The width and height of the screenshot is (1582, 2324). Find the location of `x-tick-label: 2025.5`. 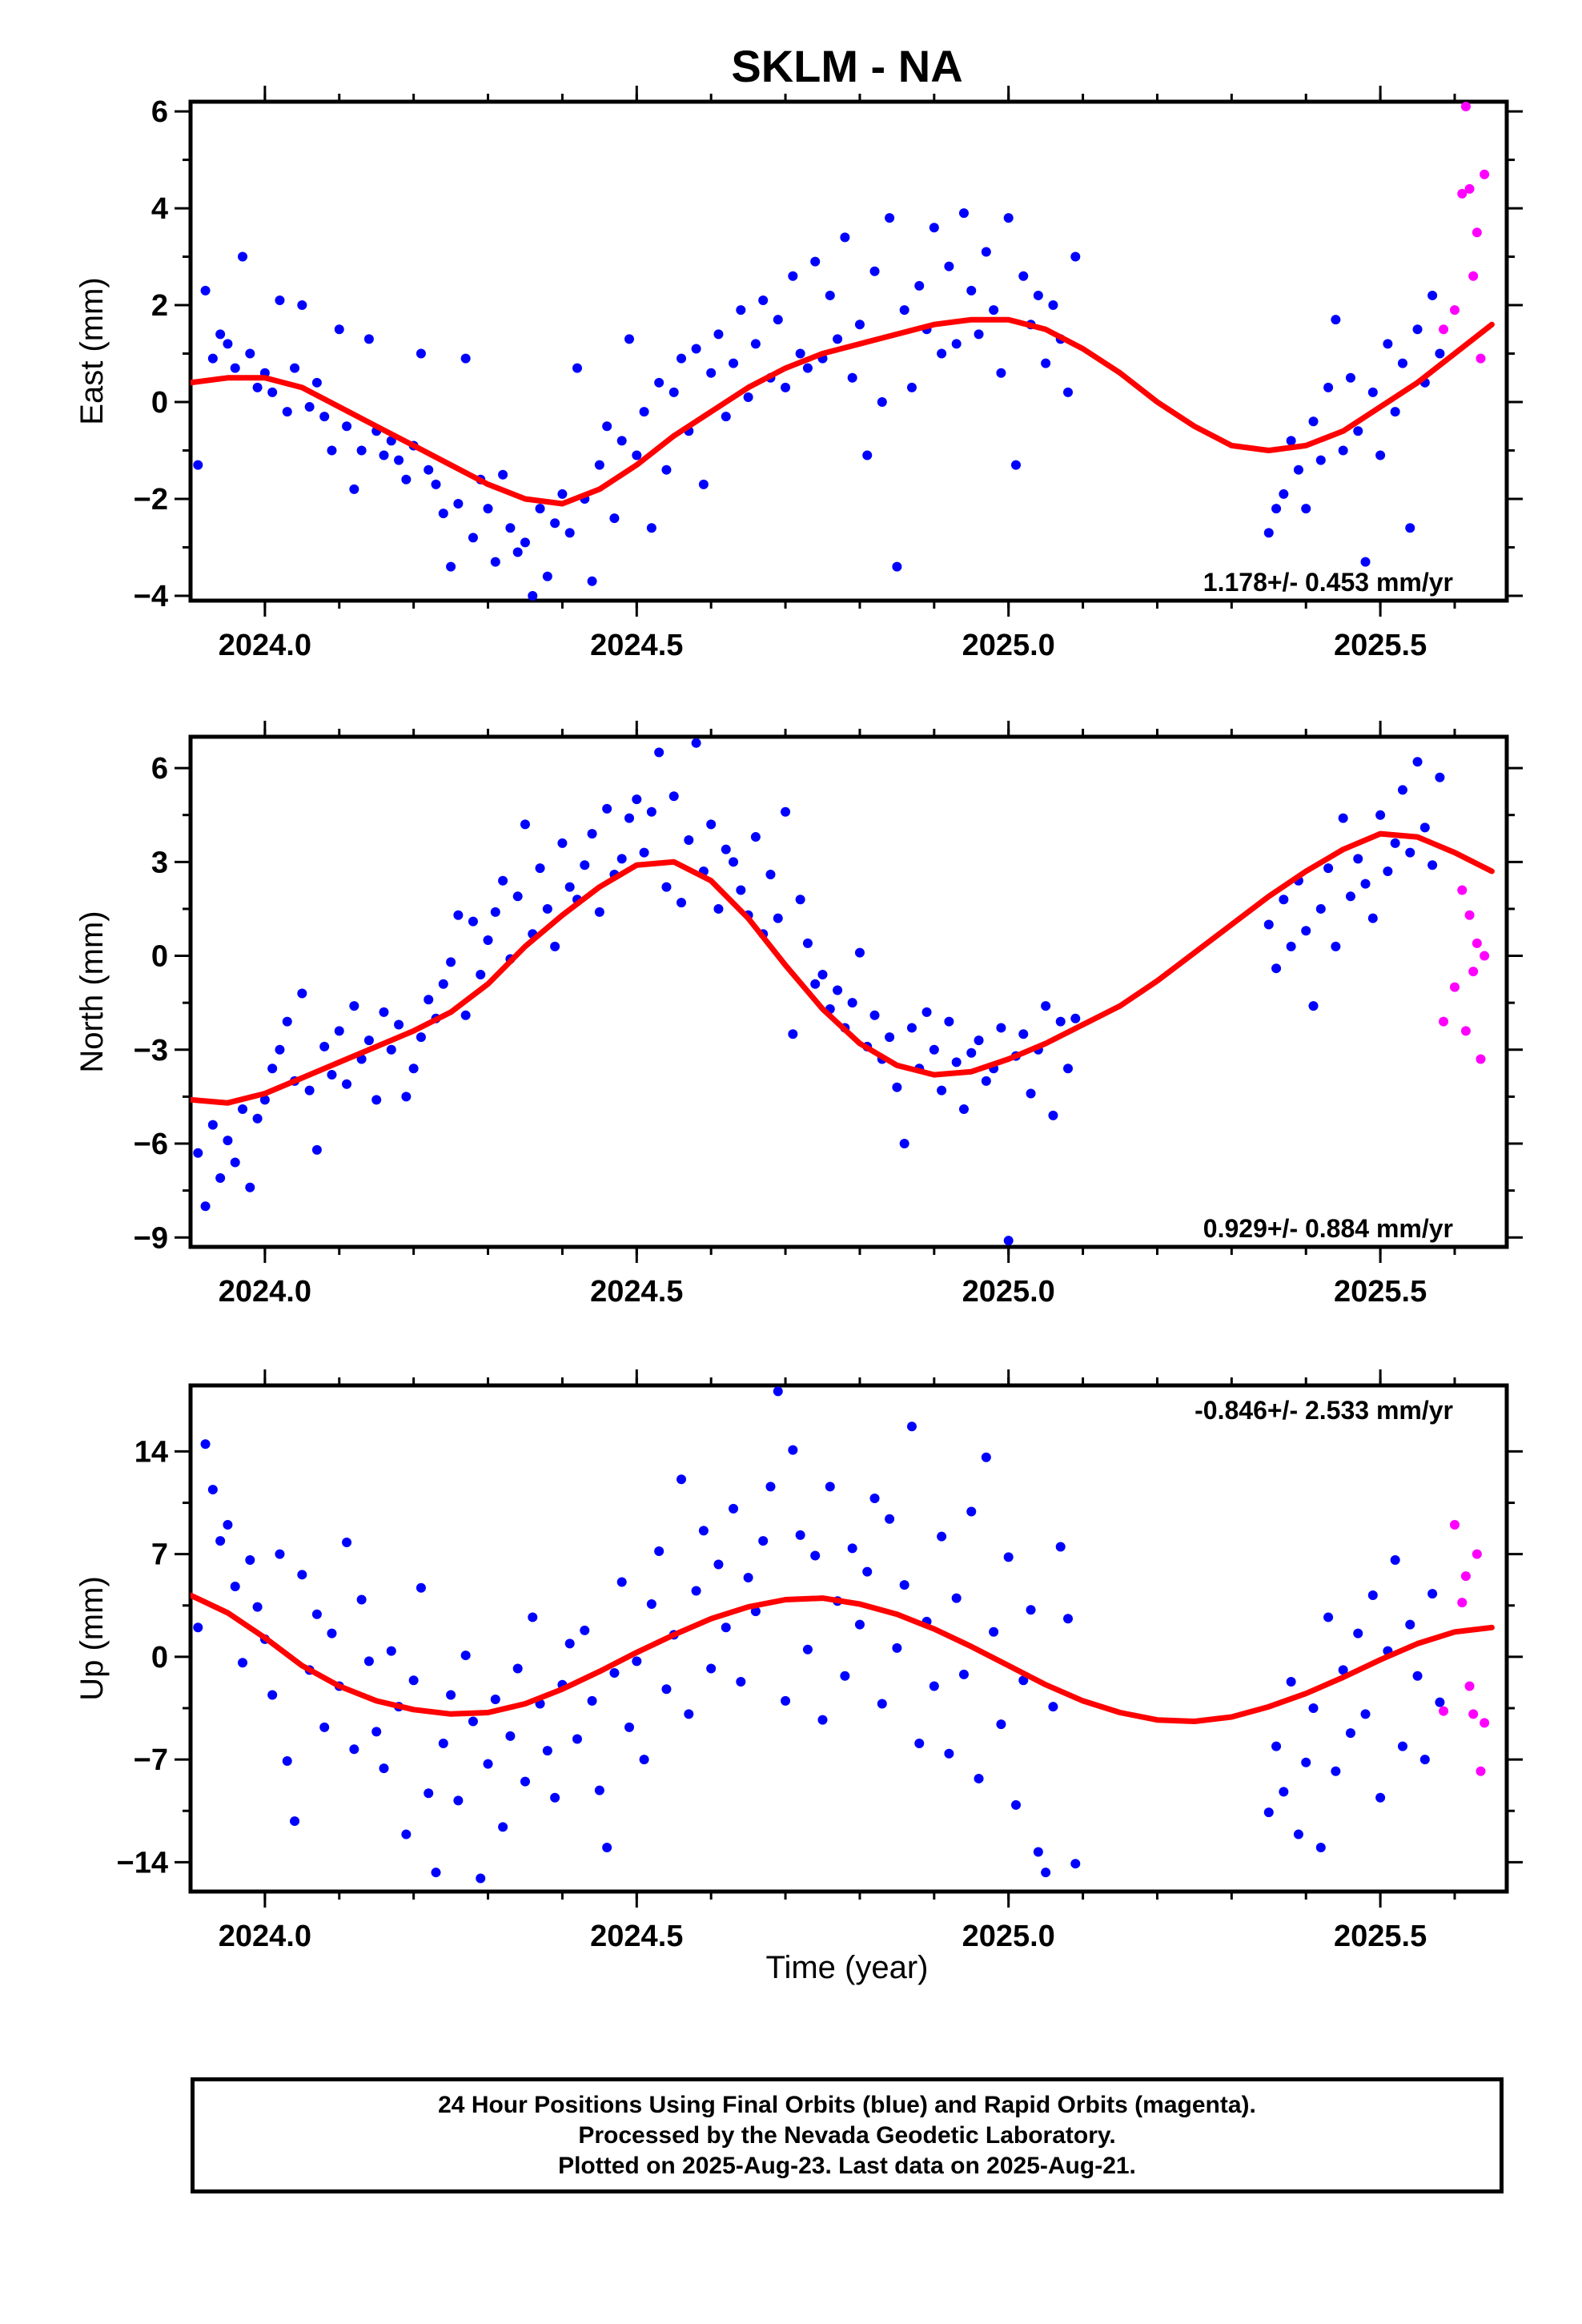

x-tick-label: 2025.5 is located at coordinates (1381, 1292).